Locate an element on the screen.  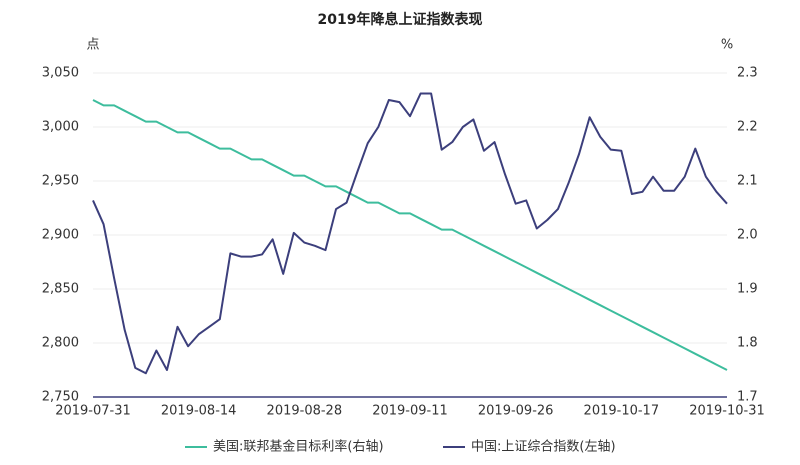
x-tick-label: 2019-08-14 is located at coordinates (199, 411).